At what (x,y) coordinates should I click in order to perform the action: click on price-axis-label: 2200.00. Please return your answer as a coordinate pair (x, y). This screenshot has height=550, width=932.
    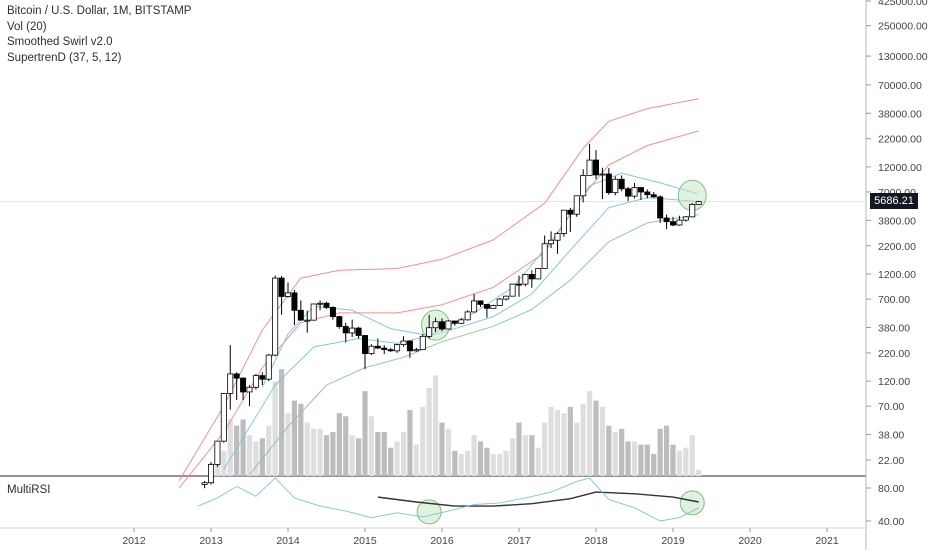
    Looking at the image, I should click on (897, 247).